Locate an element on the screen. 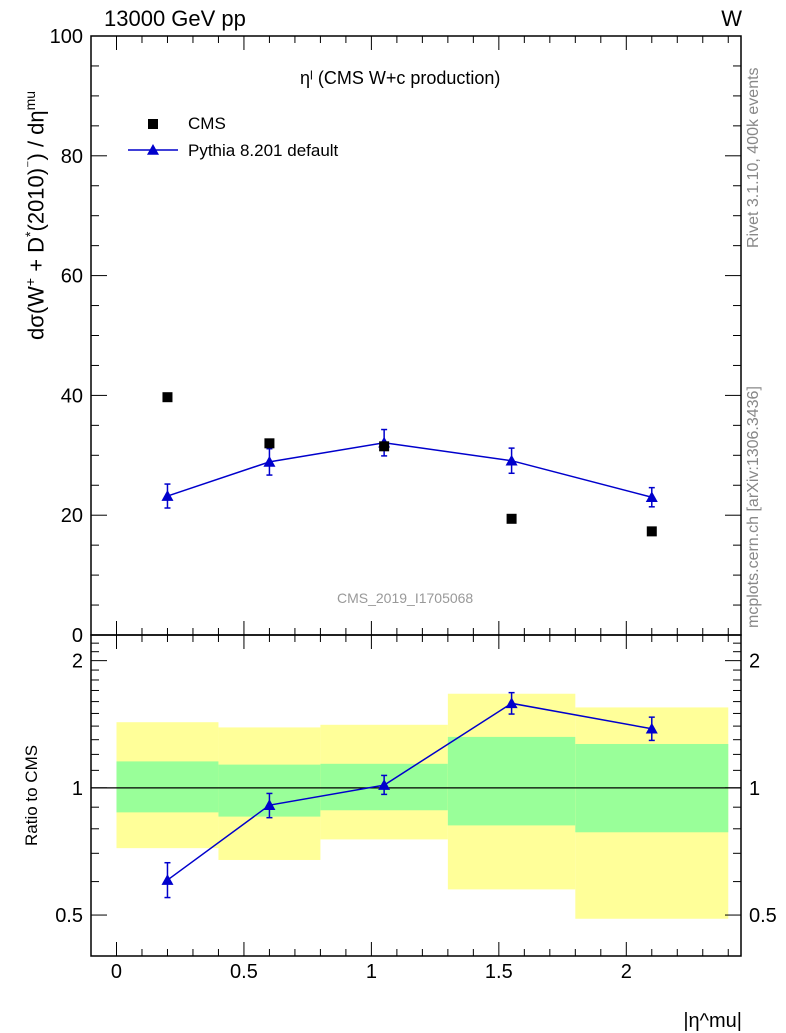 This screenshot has width=786, height=1033. analysis-watermark: CMS_2019_I1705068 is located at coordinates (405, 598).